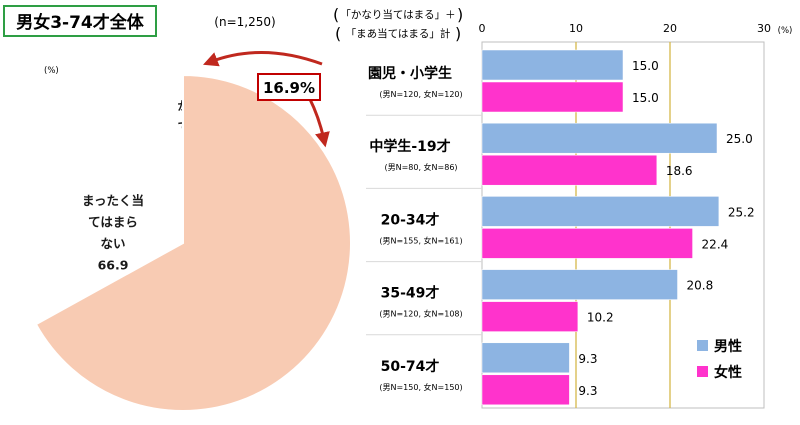 Image resolution: width=800 pixels, height=425 pixels. What do you see at coordinates (113, 264) in the screenshot?
I see `pie-value-label: 66.9` at bounding box center [113, 264].